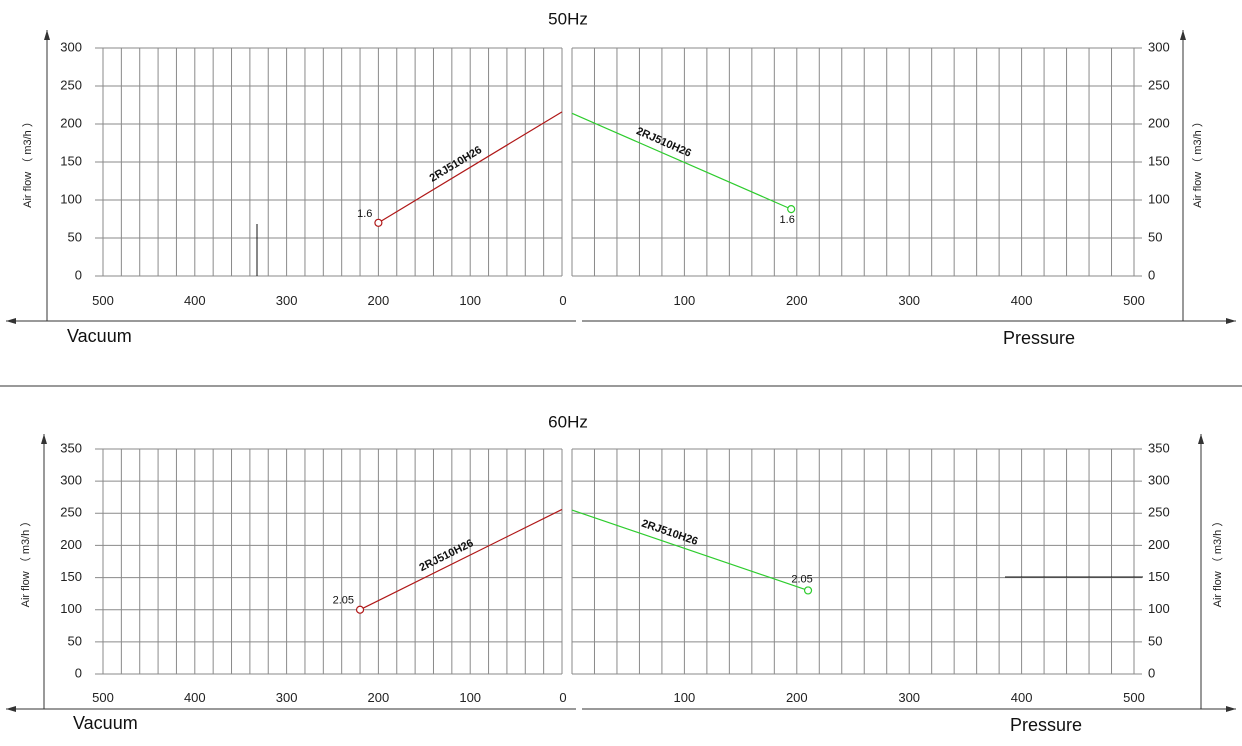 This screenshot has width=1242, height=746. Describe the element at coordinates (1159, 447) in the screenshot. I see `y-tick-right: 350` at that location.